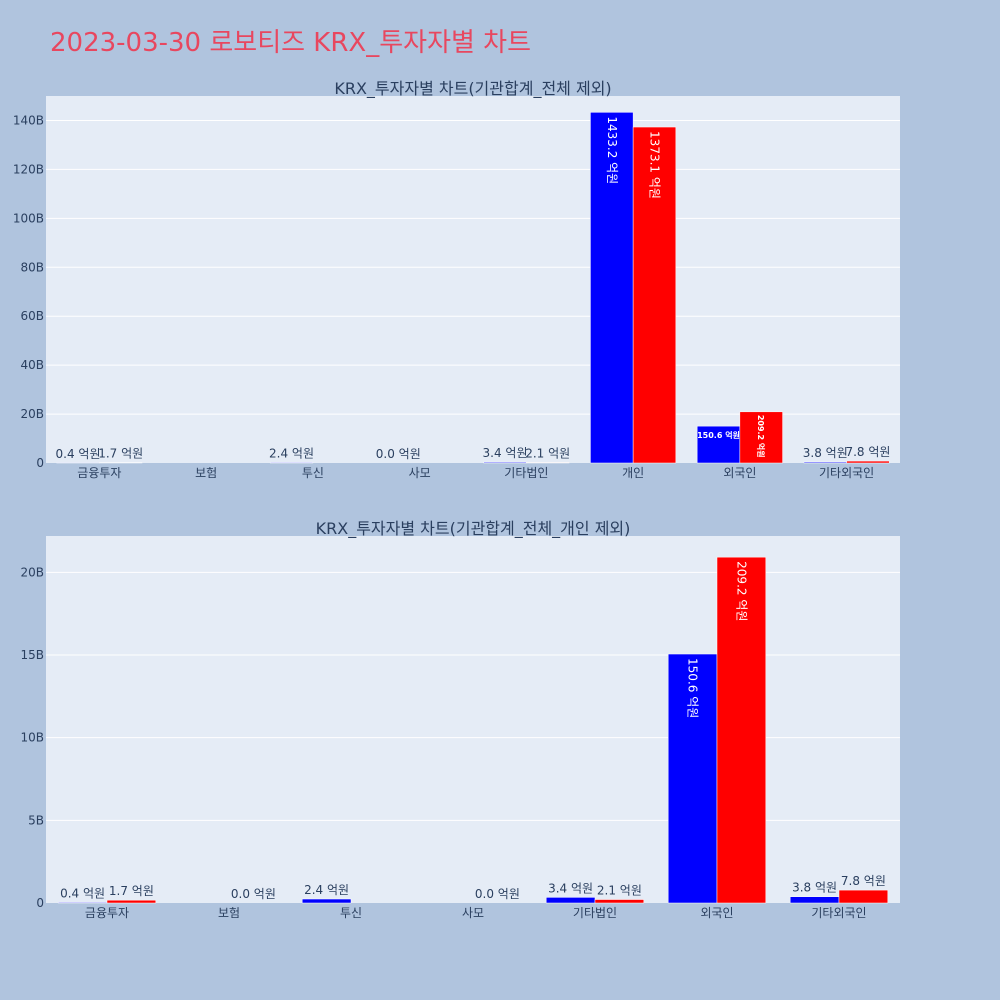 The height and width of the screenshot is (1000, 1000). What do you see at coordinates (32, 365) in the screenshot?
I see `y-tick-label: 40B` at bounding box center [32, 365].